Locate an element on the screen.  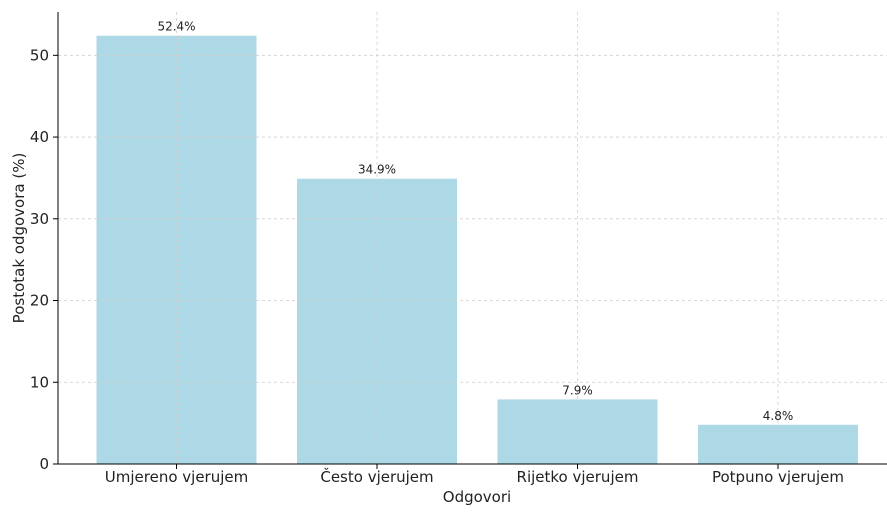
x-tick-label-3: Rijetko vjerujem is located at coordinates (578, 477).